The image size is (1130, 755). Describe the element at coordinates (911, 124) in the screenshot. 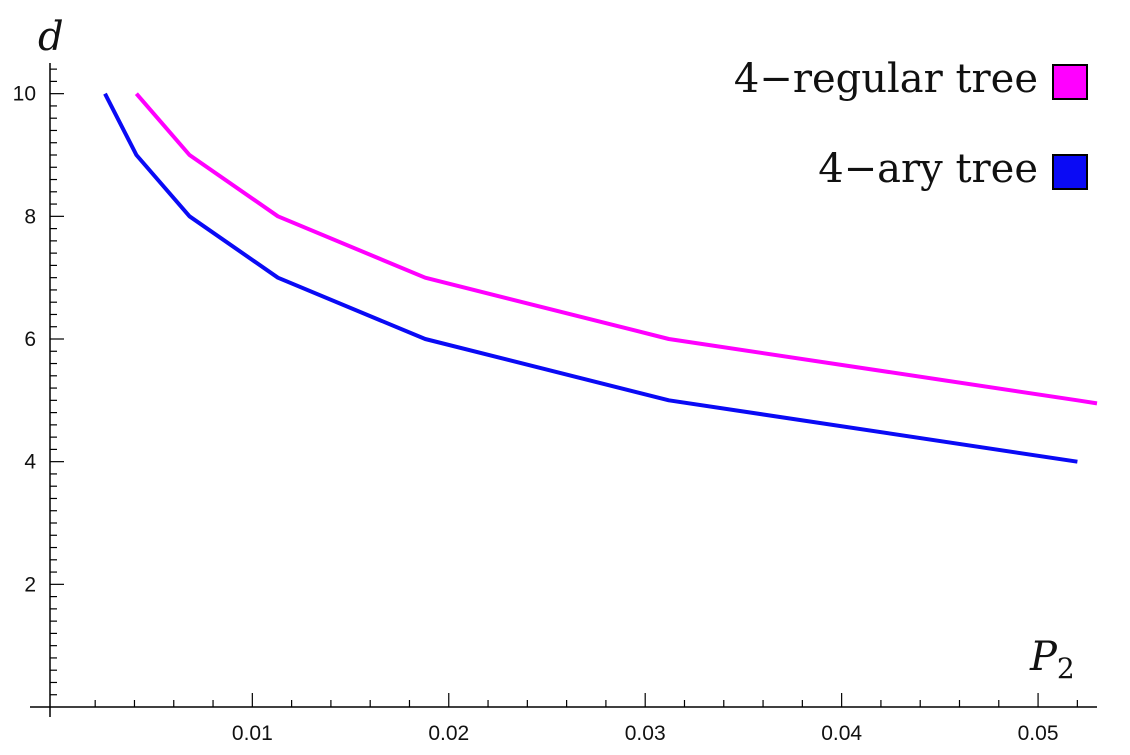

I see `legend: 4−regular tree 4−ary tree` at that location.